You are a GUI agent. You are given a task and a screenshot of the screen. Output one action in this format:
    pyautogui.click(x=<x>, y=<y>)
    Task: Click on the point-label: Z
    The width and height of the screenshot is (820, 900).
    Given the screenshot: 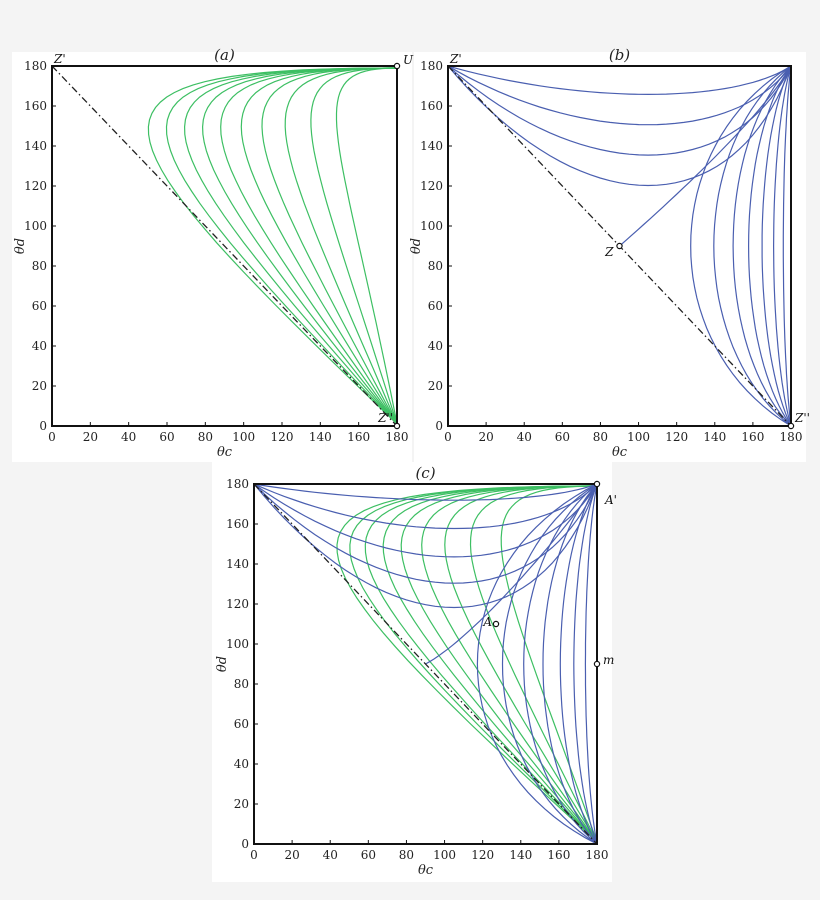 What is the action you would take?
    pyautogui.click(x=609, y=252)
    